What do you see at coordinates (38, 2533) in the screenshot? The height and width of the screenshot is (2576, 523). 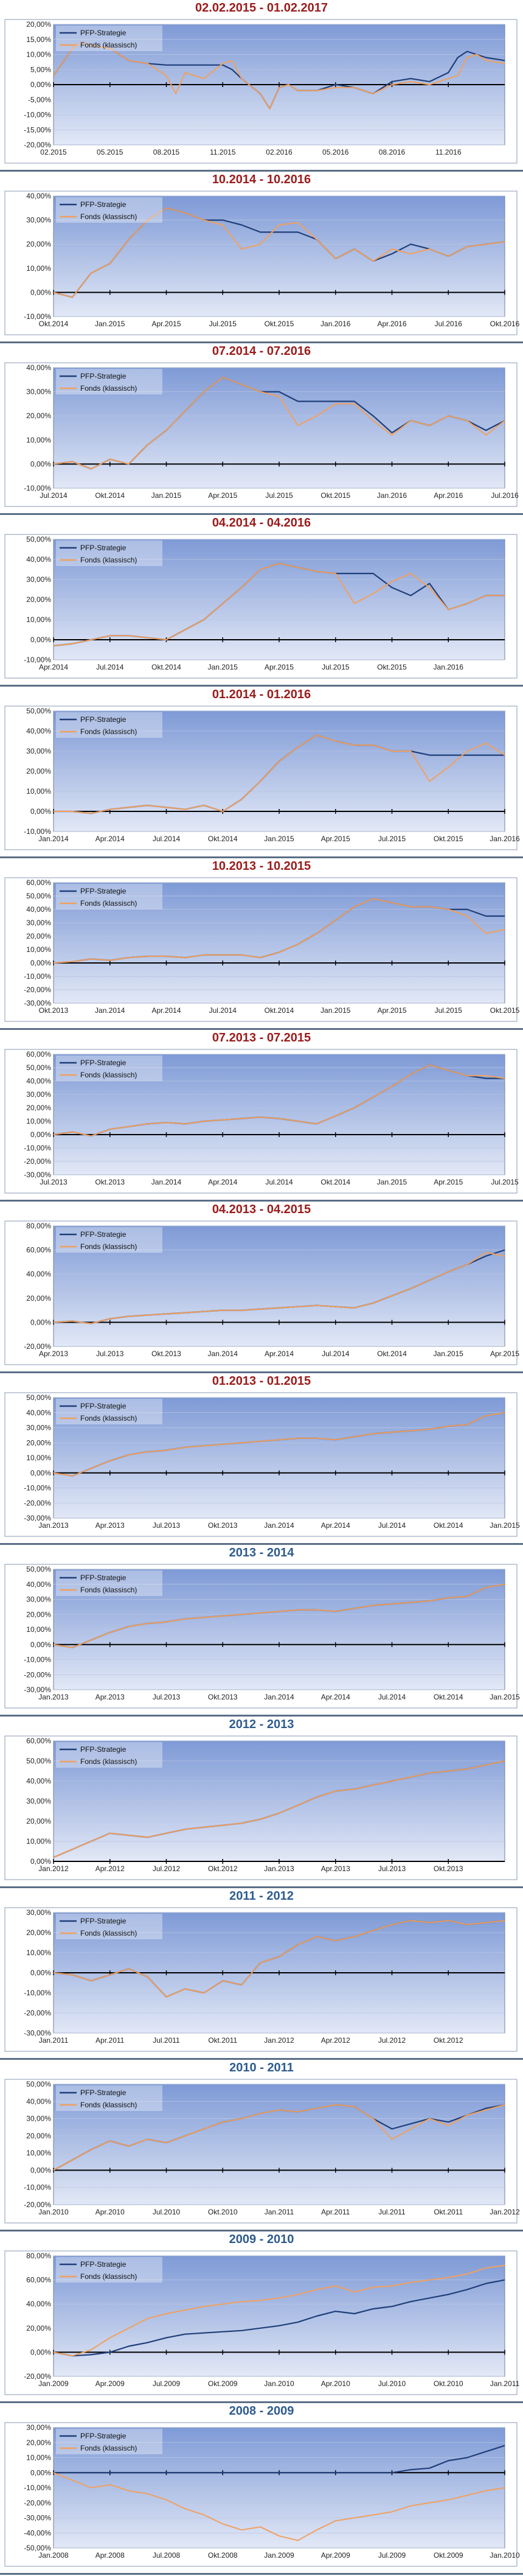 I see `y-tick-label: -40,00%` at bounding box center [38, 2533].